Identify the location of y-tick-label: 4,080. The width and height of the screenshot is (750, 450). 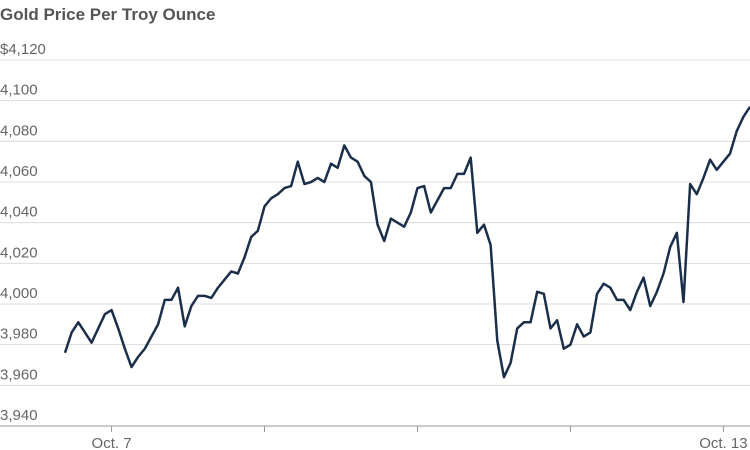
(19, 130).